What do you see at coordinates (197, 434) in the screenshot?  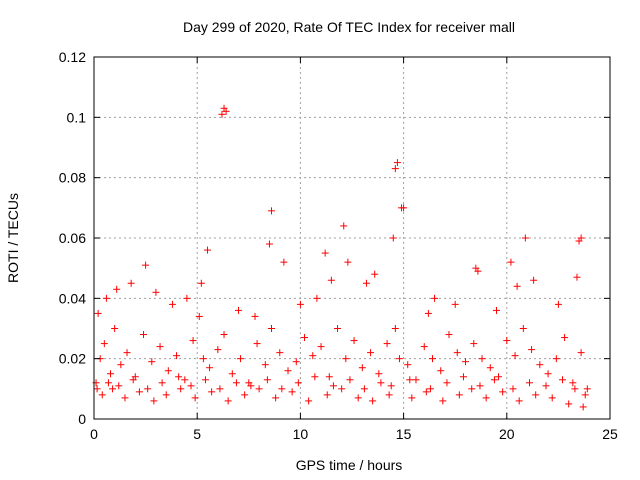 I see `x-tick-label: 5` at bounding box center [197, 434].